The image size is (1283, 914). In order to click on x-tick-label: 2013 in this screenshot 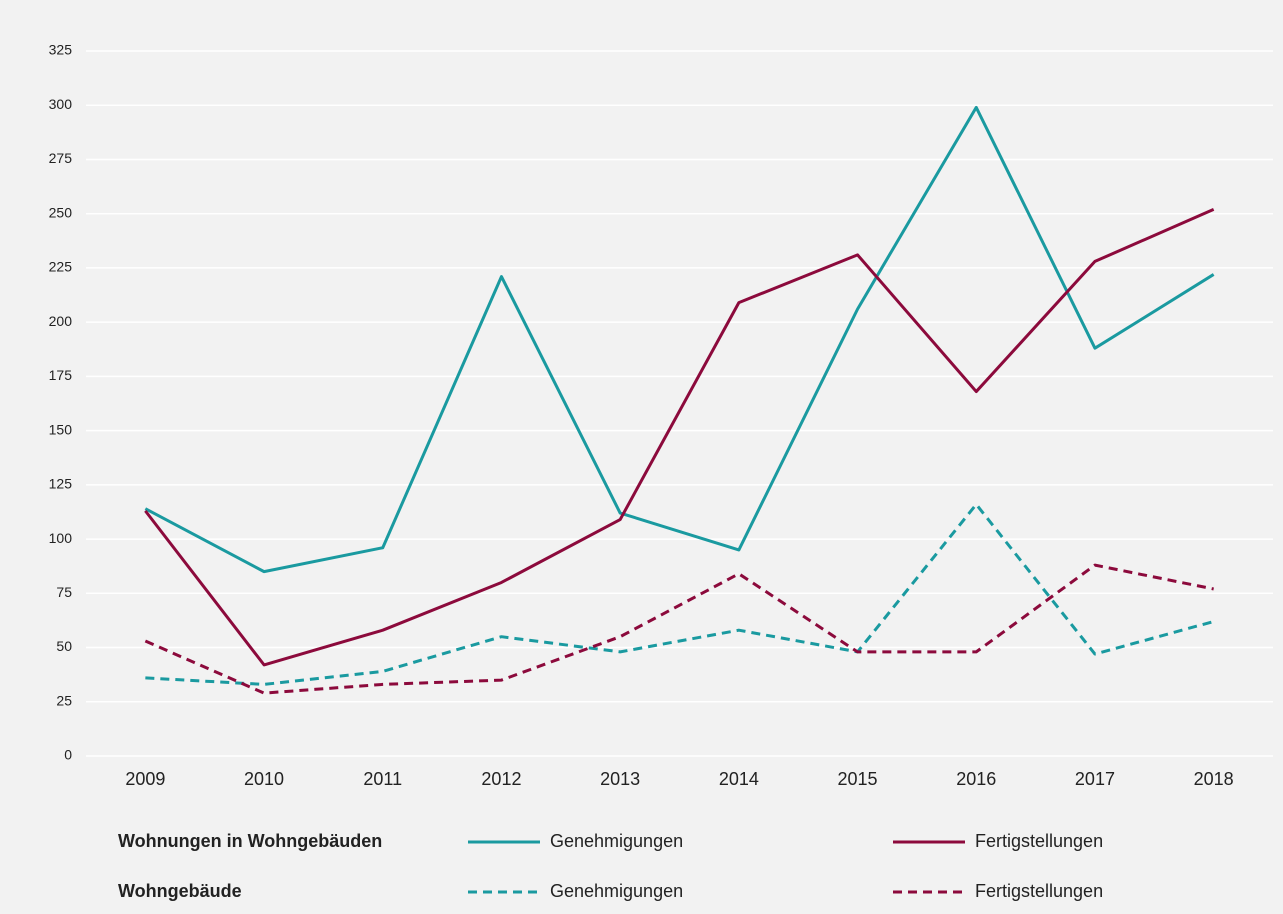, I will do `click(620, 779)`.